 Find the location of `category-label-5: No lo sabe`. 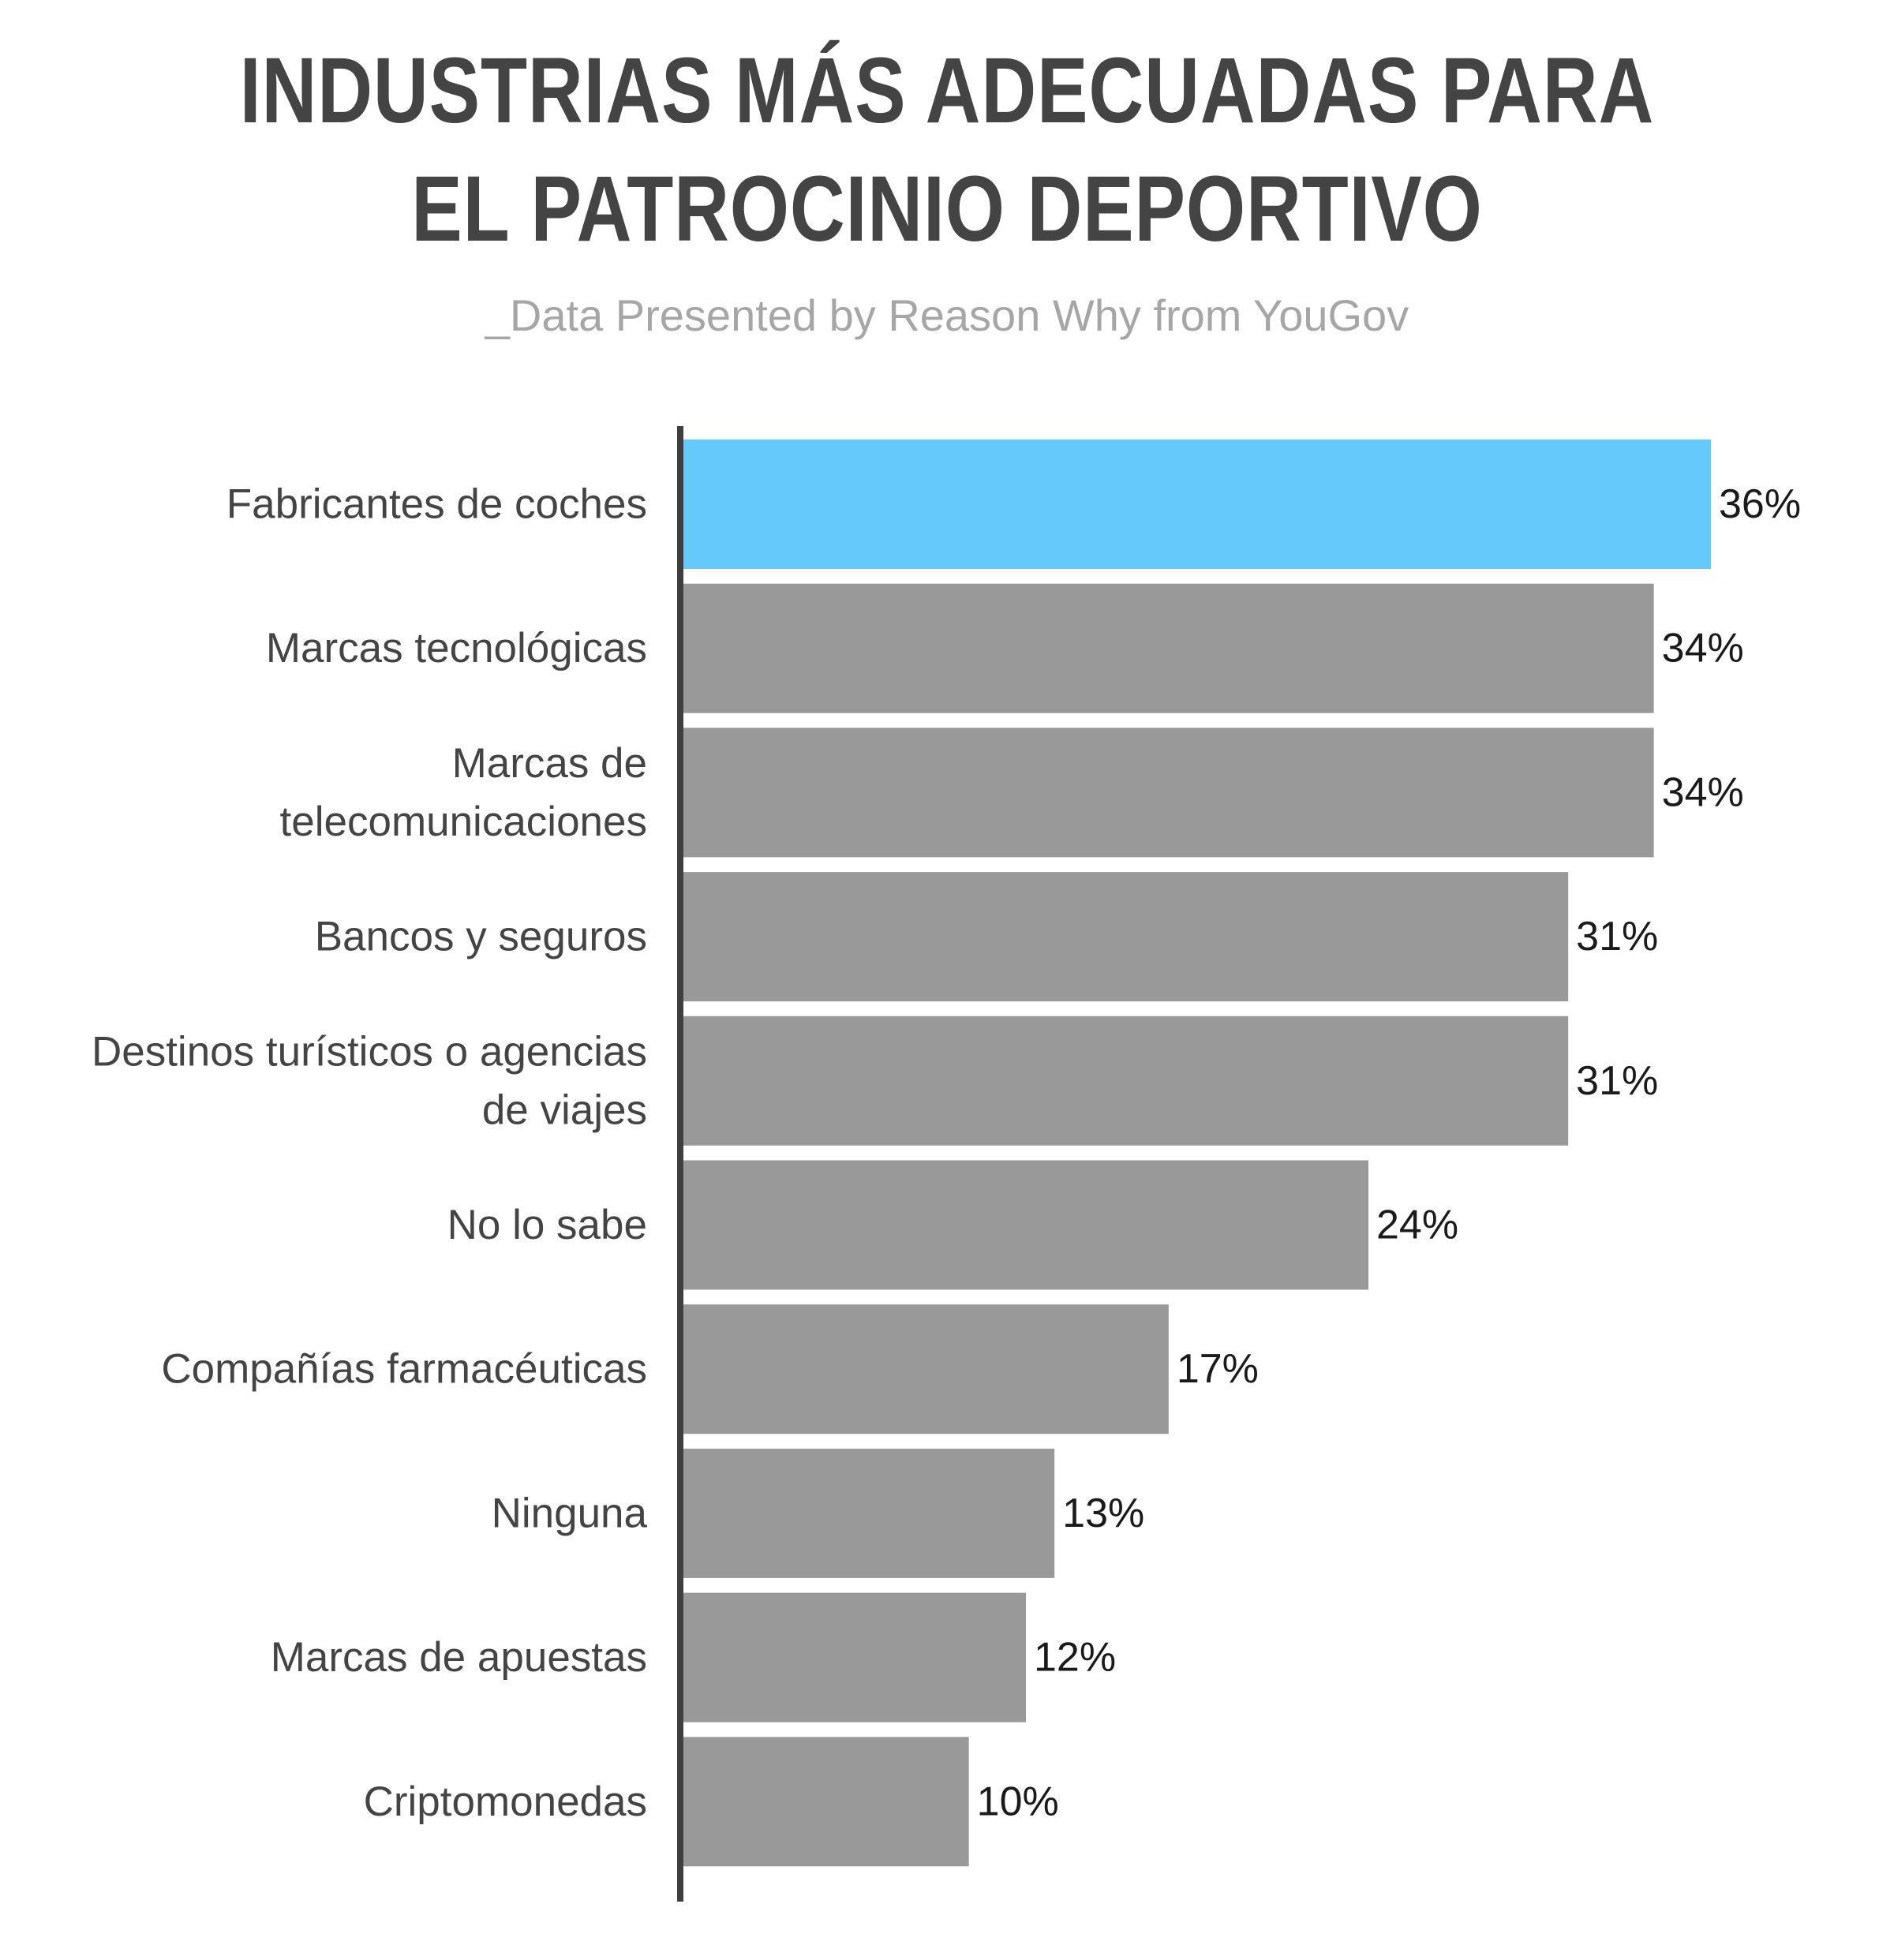

category-label-5: No lo sabe is located at coordinates (547, 1225).